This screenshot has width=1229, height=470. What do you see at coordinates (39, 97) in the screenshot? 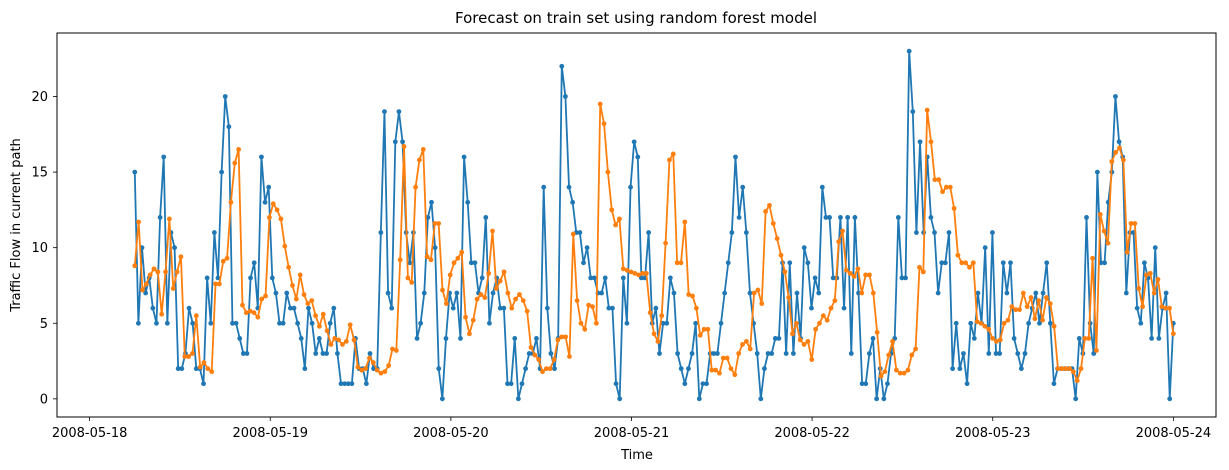
I see `y-tick-label: 20` at bounding box center [39, 97].